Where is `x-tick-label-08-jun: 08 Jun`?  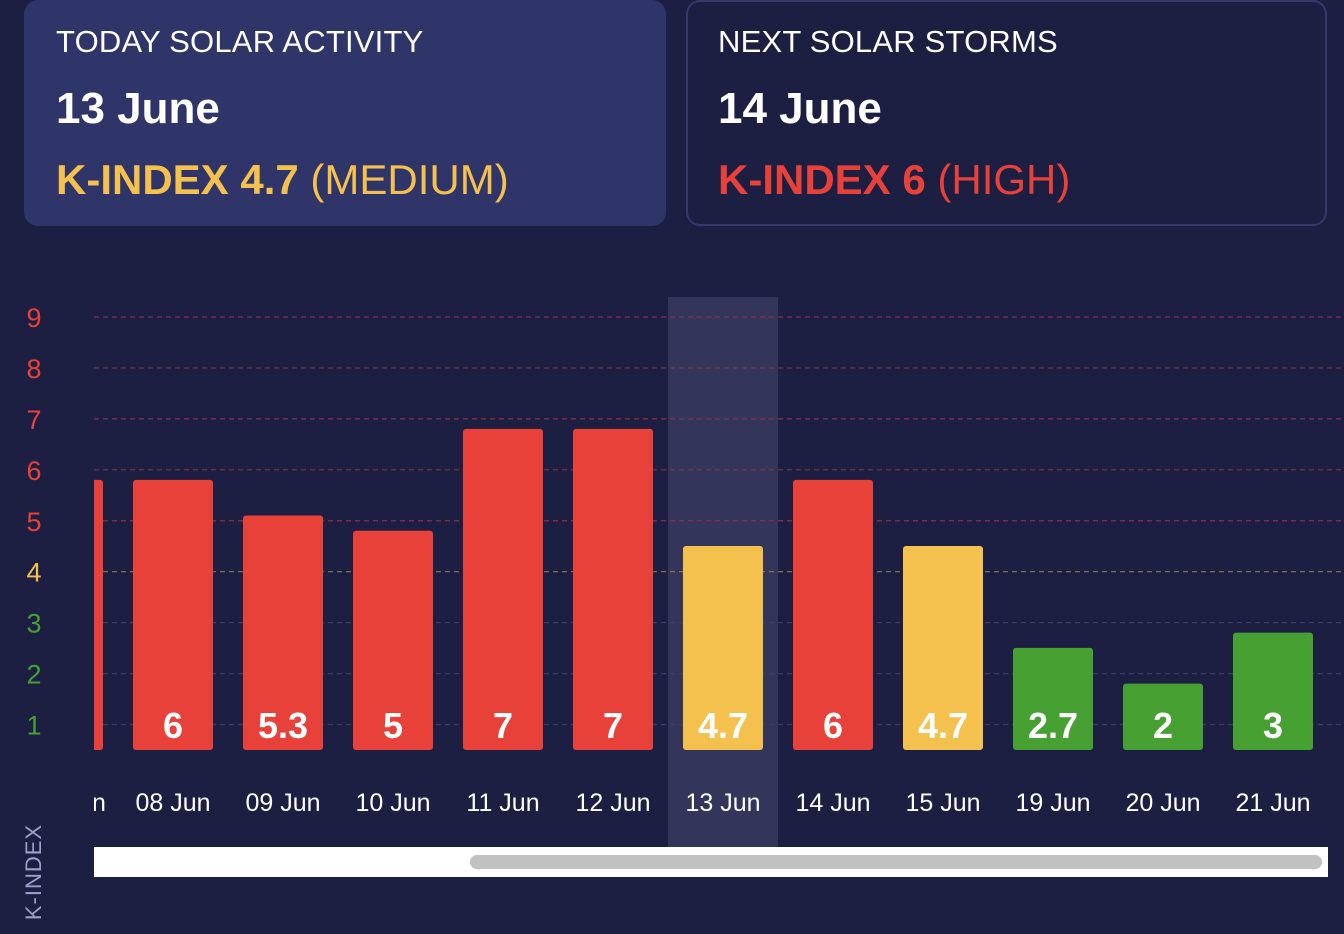
x-tick-label-08-jun: 08 Jun is located at coordinates (172, 803).